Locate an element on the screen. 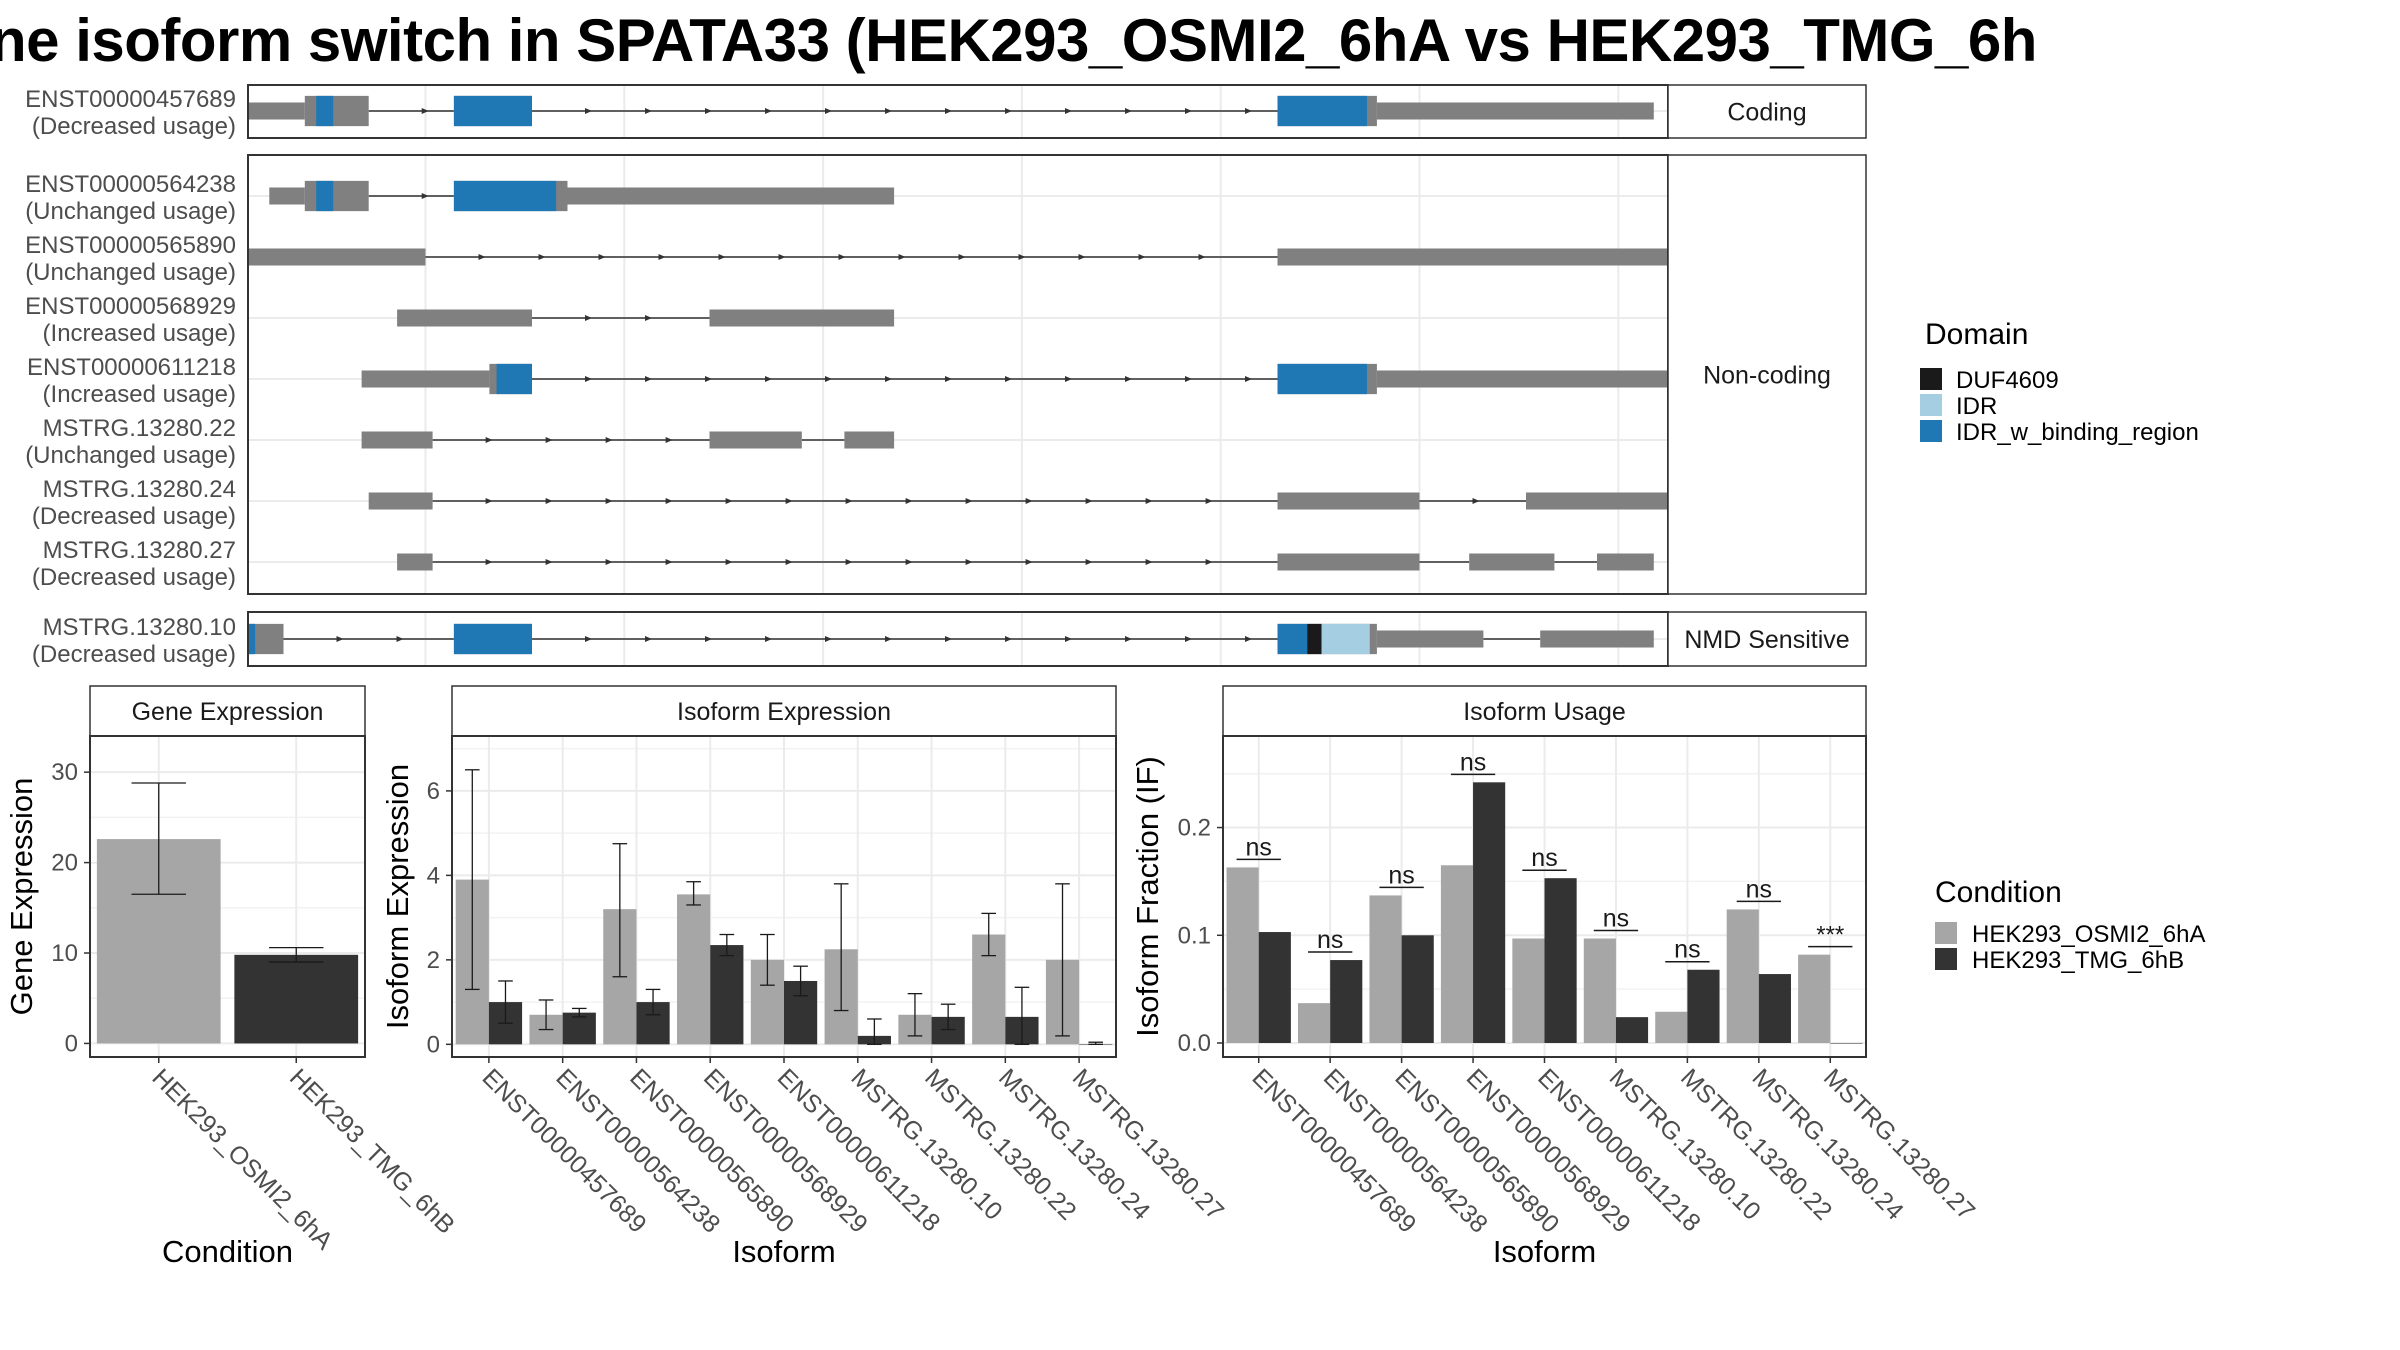 The image size is (2400, 1350). facet-strip-label: Non-coding is located at coordinates (1767, 376).